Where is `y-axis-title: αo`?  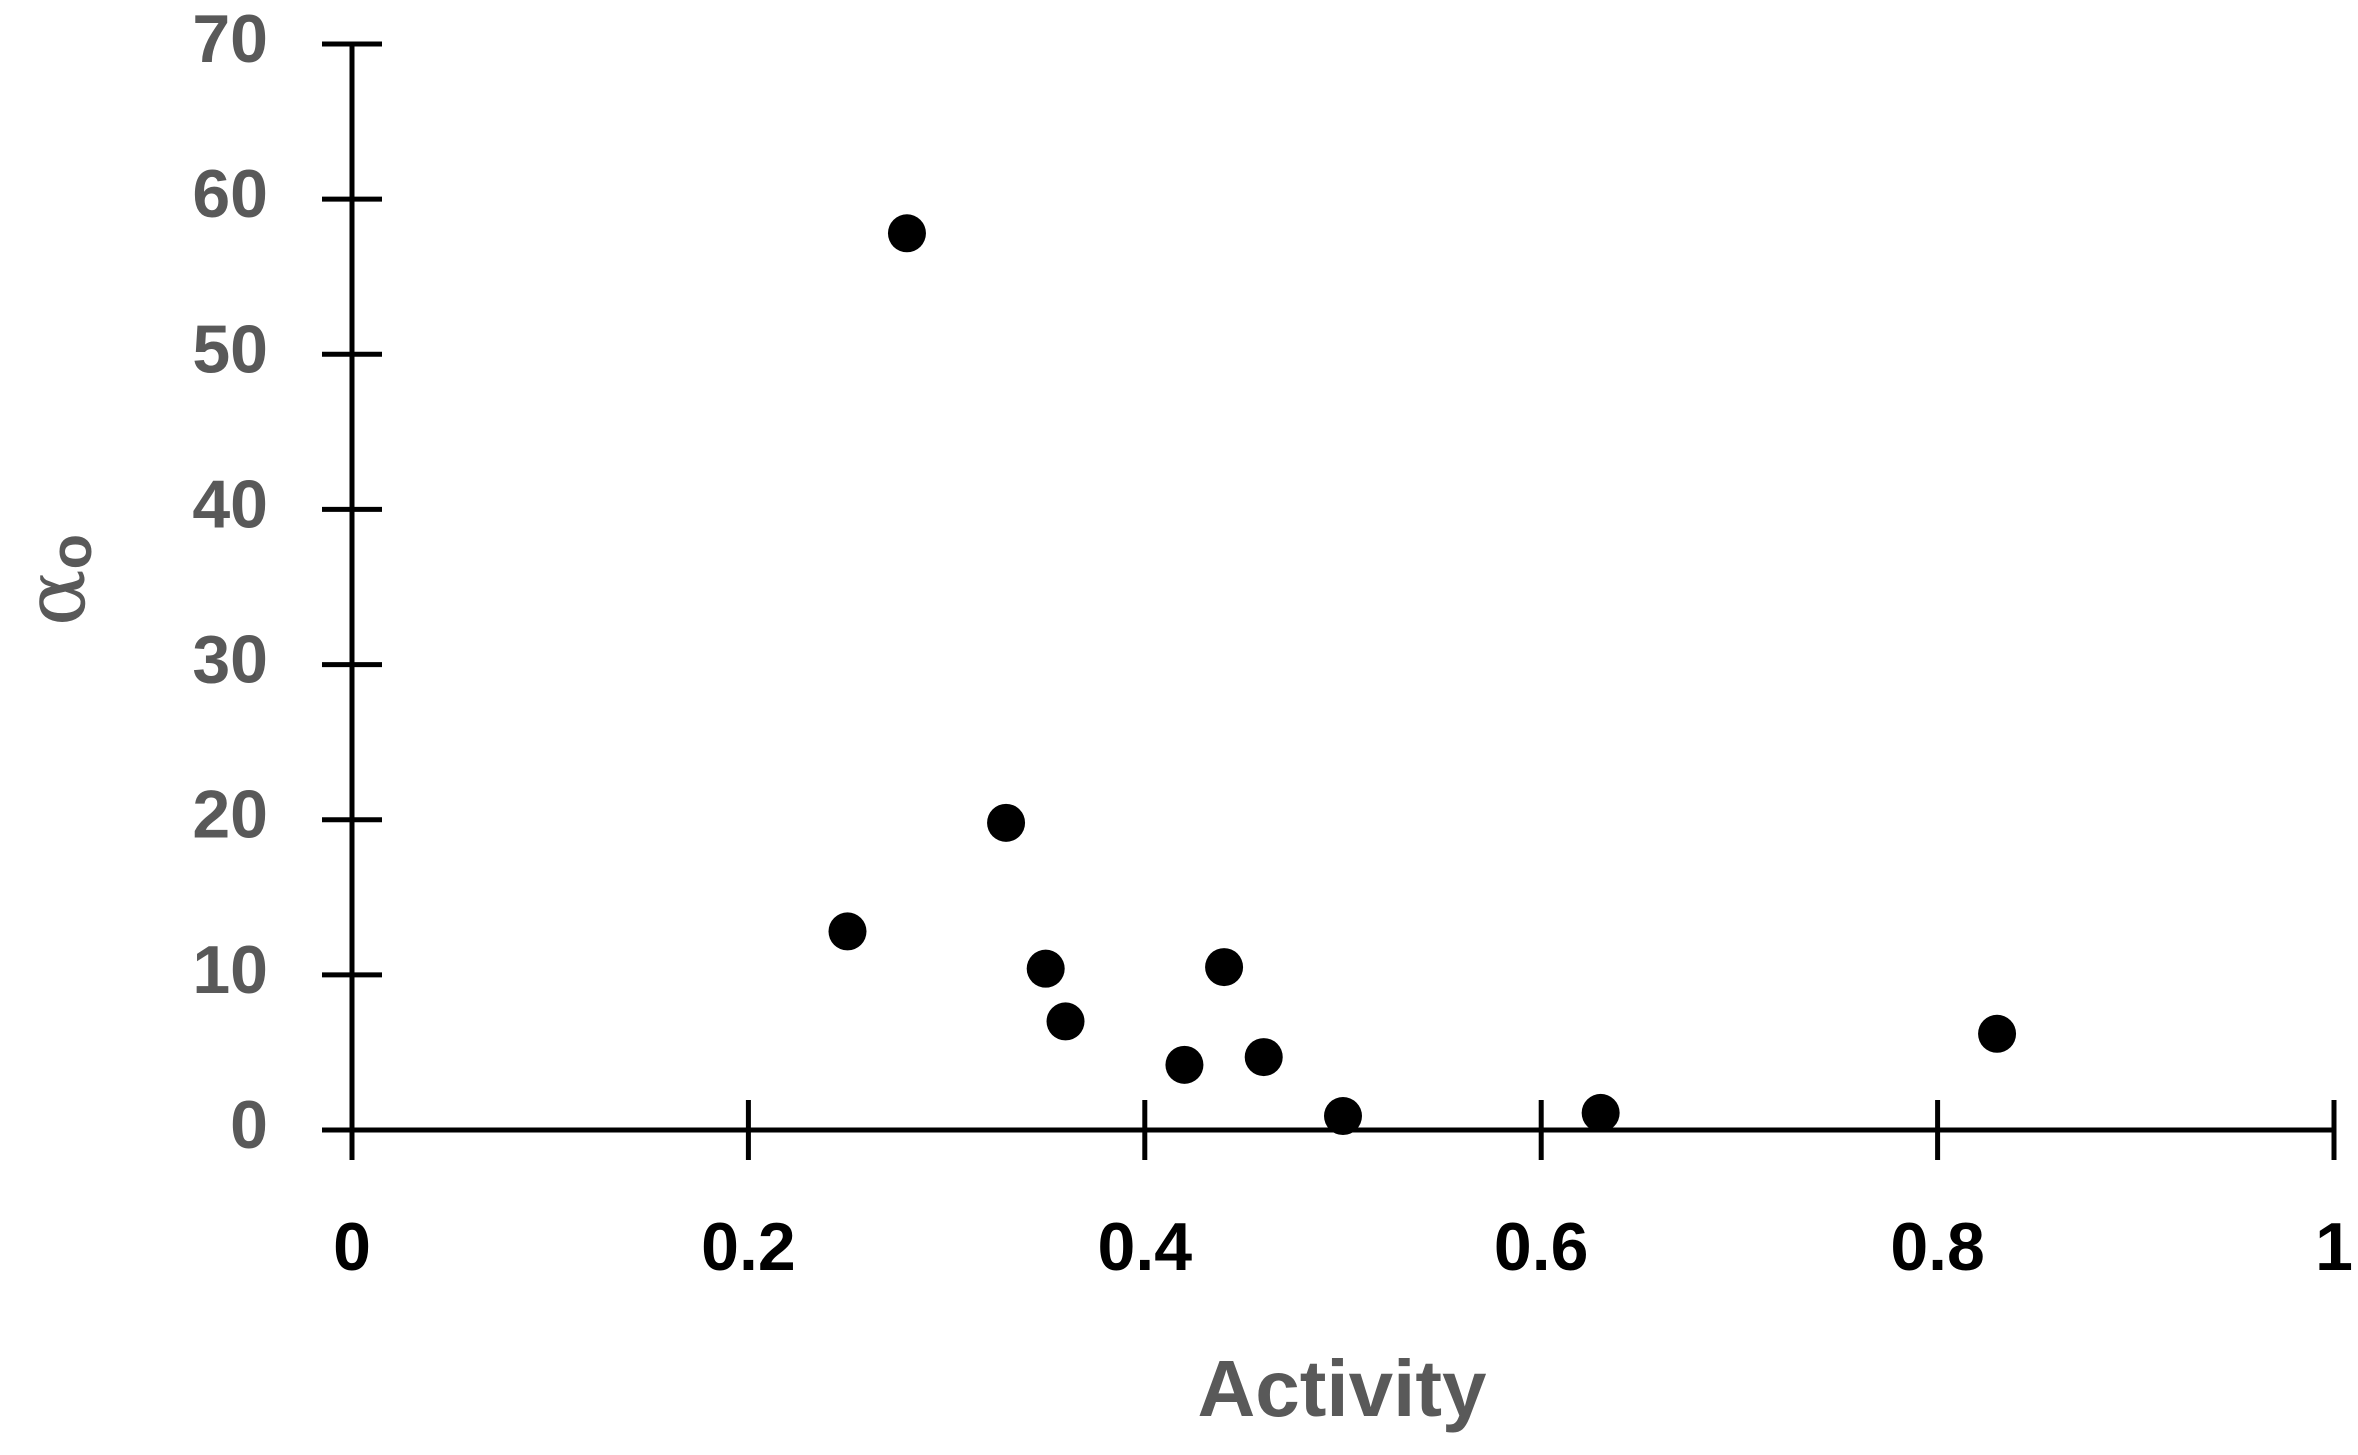
y-axis-title: αo is located at coordinates (55, 580).